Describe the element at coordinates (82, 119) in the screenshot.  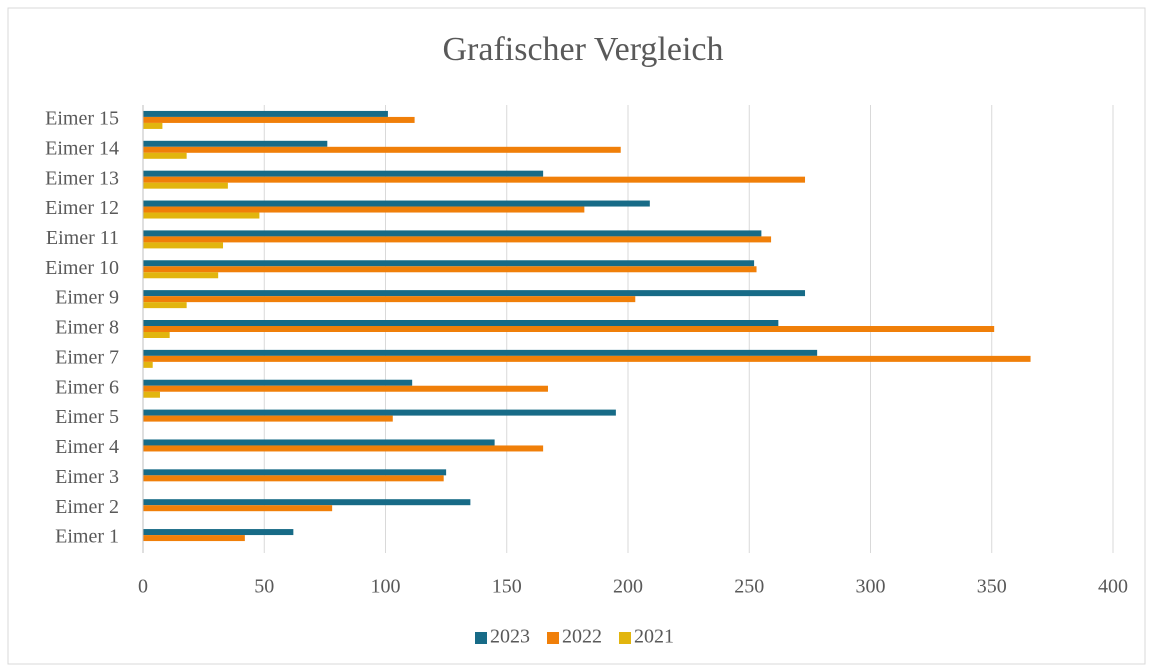
I see `y-tick-label: Eimer 15` at that location.